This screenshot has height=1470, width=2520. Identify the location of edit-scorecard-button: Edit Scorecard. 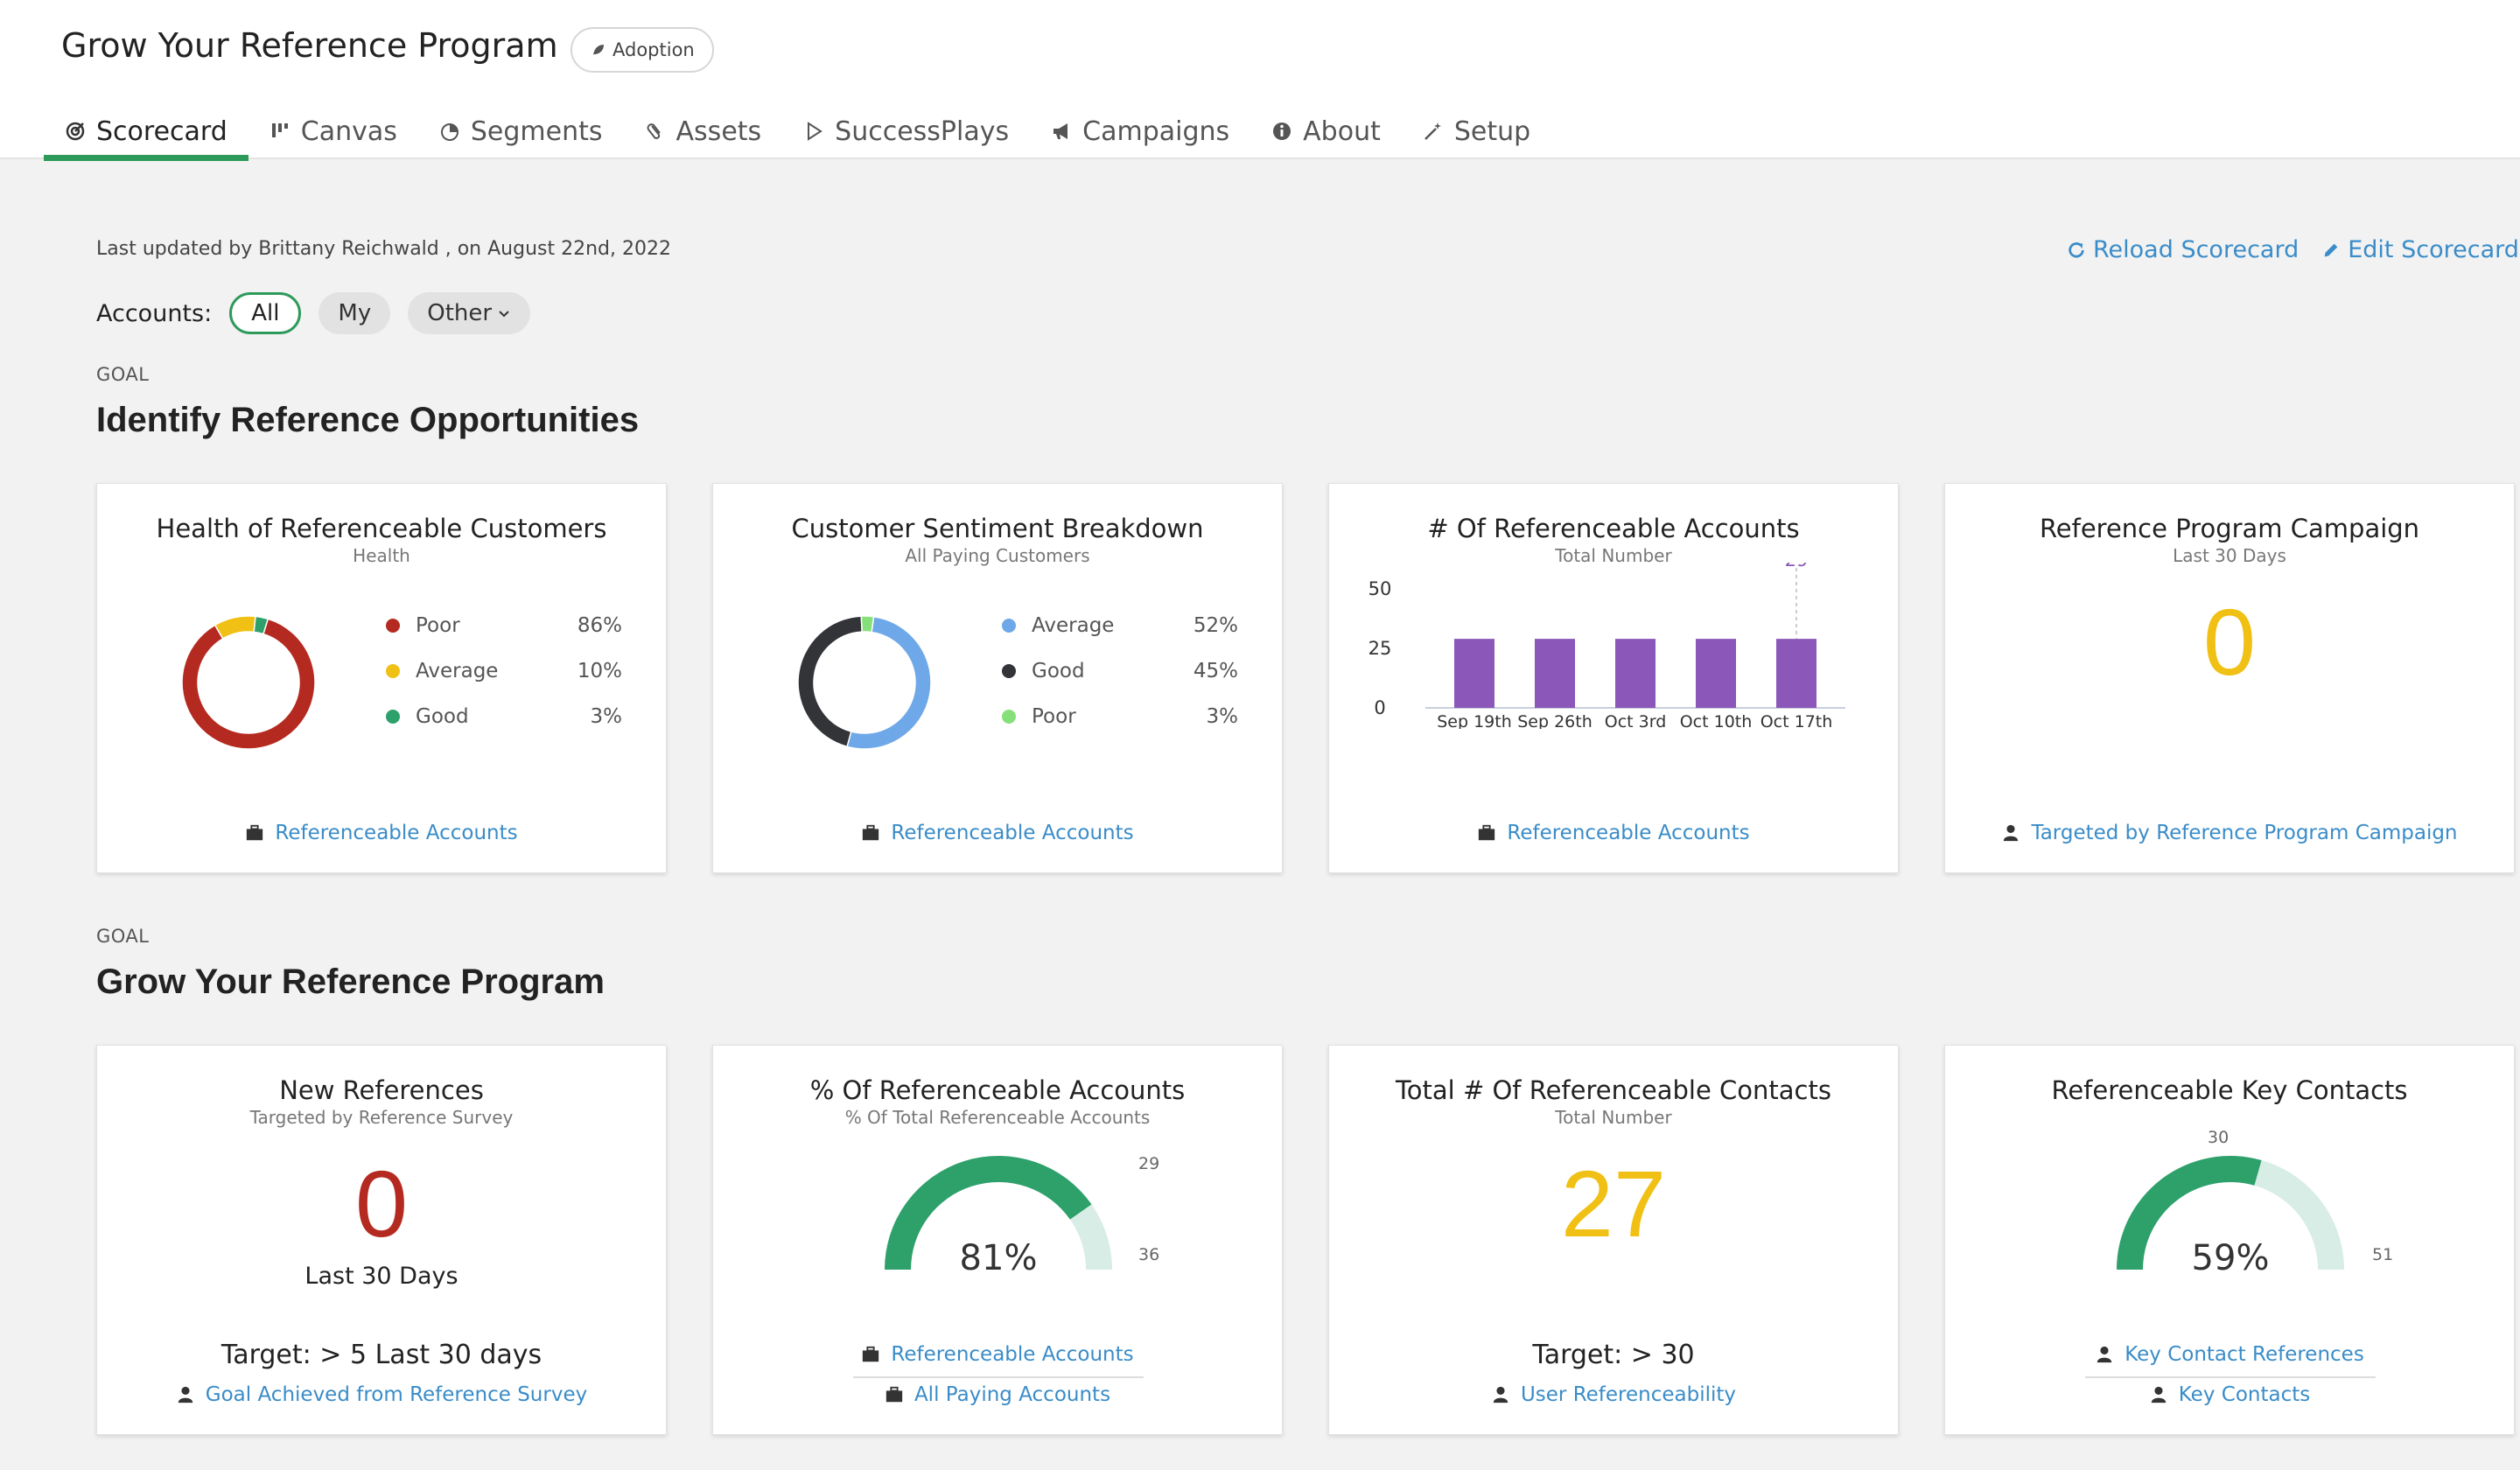
(2420, 249).